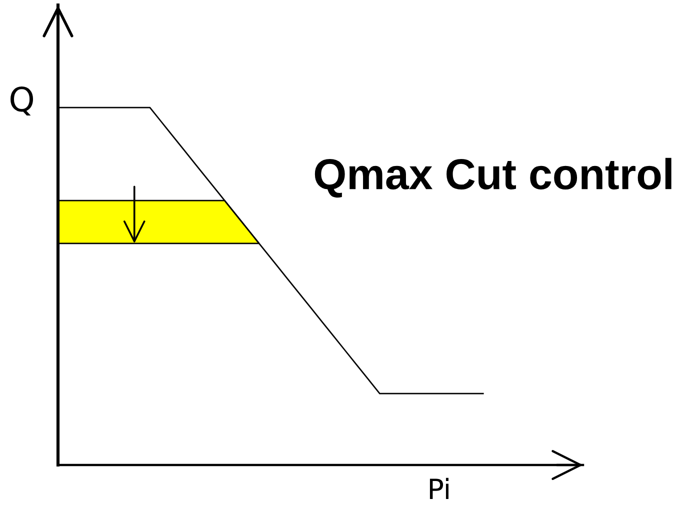 The image size is (679, 513). I want to click on x-axis-title: Pi, so click(439, 488).